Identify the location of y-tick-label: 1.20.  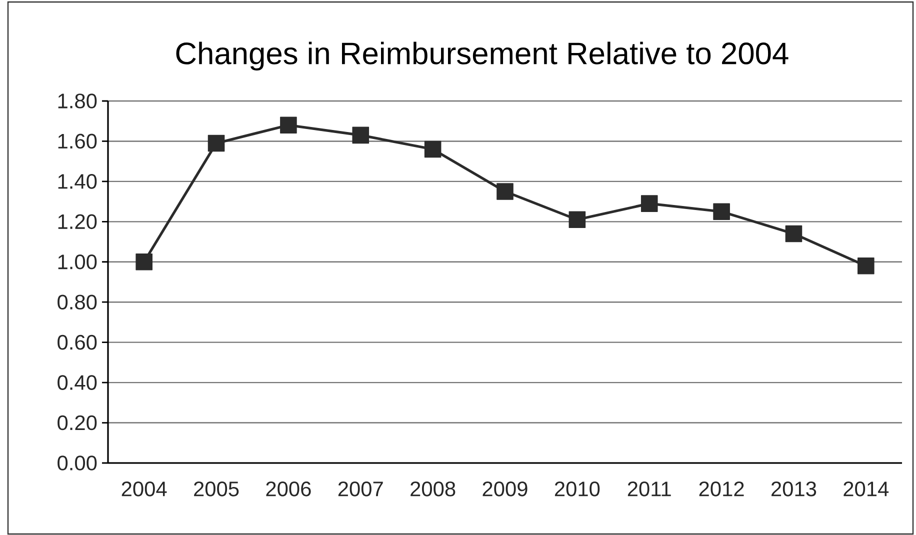
(77, 222).